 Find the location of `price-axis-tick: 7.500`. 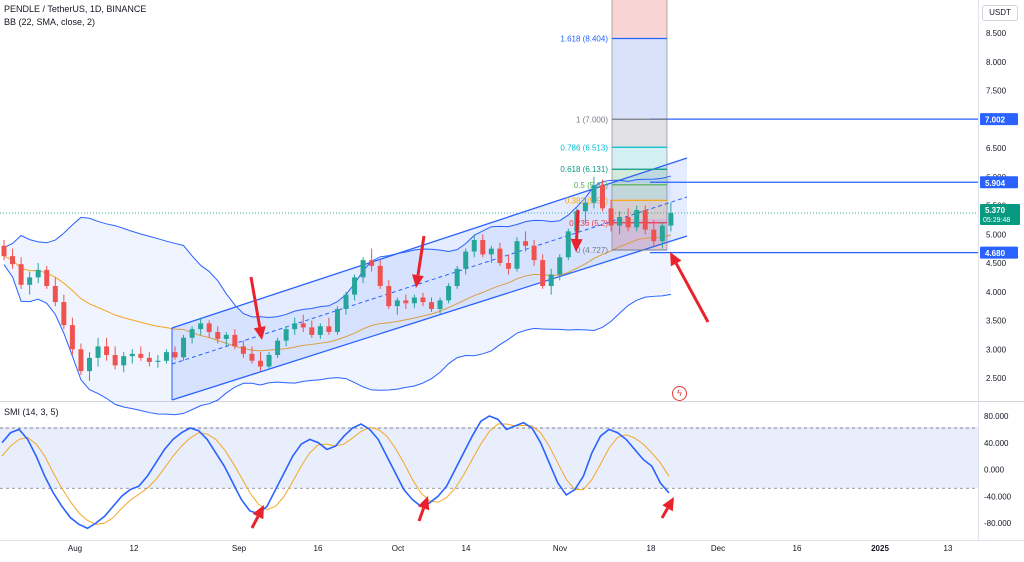

price-axis-tick: 7.500 is located at coordinates (996, 91).